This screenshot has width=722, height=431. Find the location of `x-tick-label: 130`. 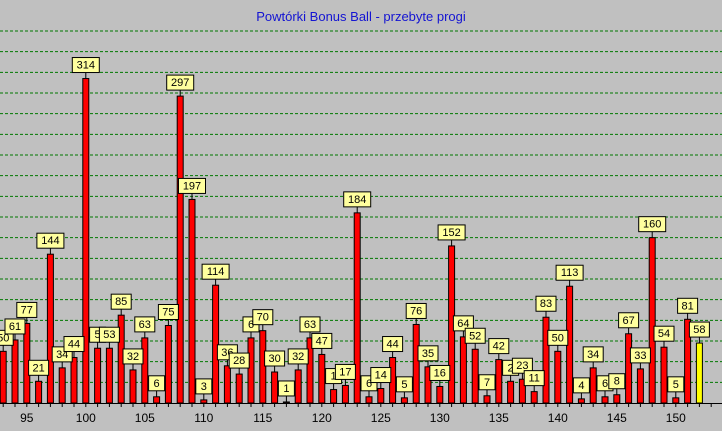

x-tick-label: 130 is located at coordinates (440, 418).